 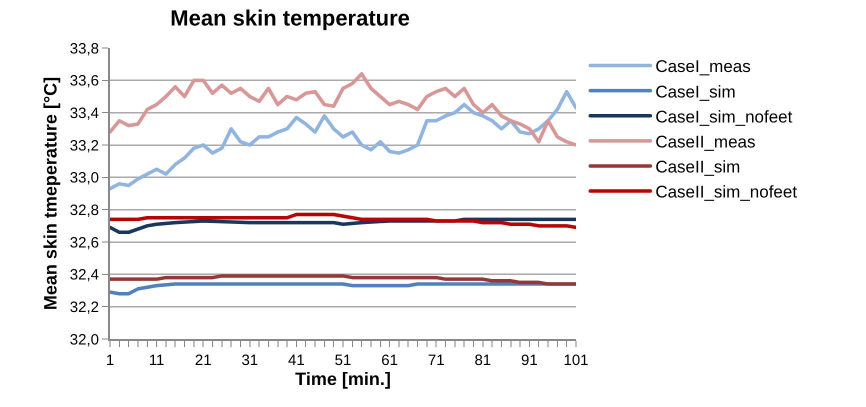 I want to click on chart-title: Mean skin temperature, so click(x=290, y=18).